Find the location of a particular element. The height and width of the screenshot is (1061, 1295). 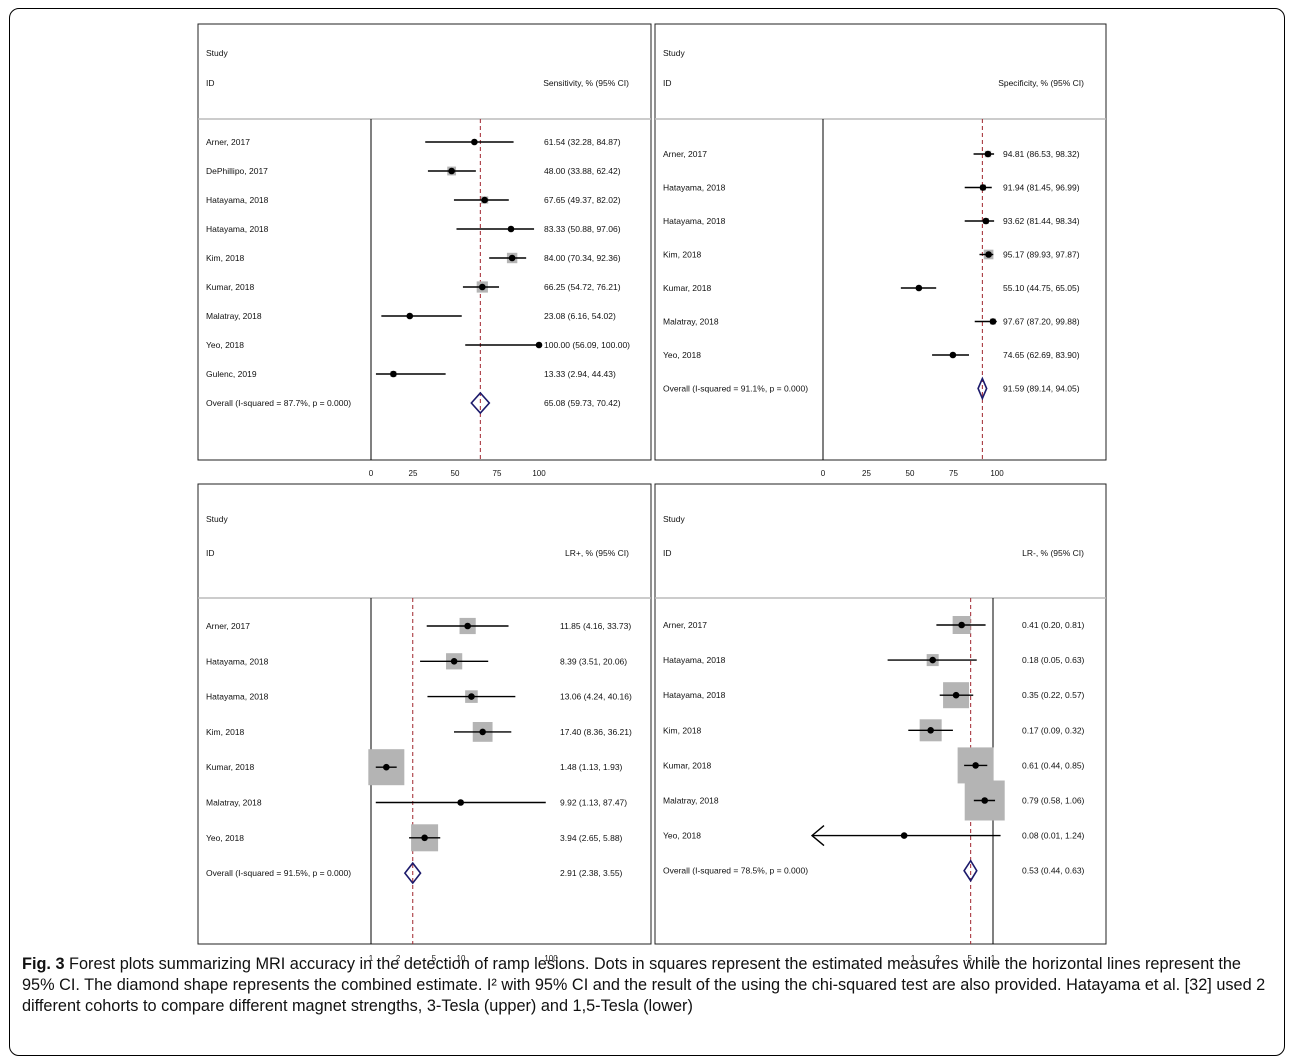

study-statistic: 83.33 (50.88, 97.06) is located at coordinates (582, 229).